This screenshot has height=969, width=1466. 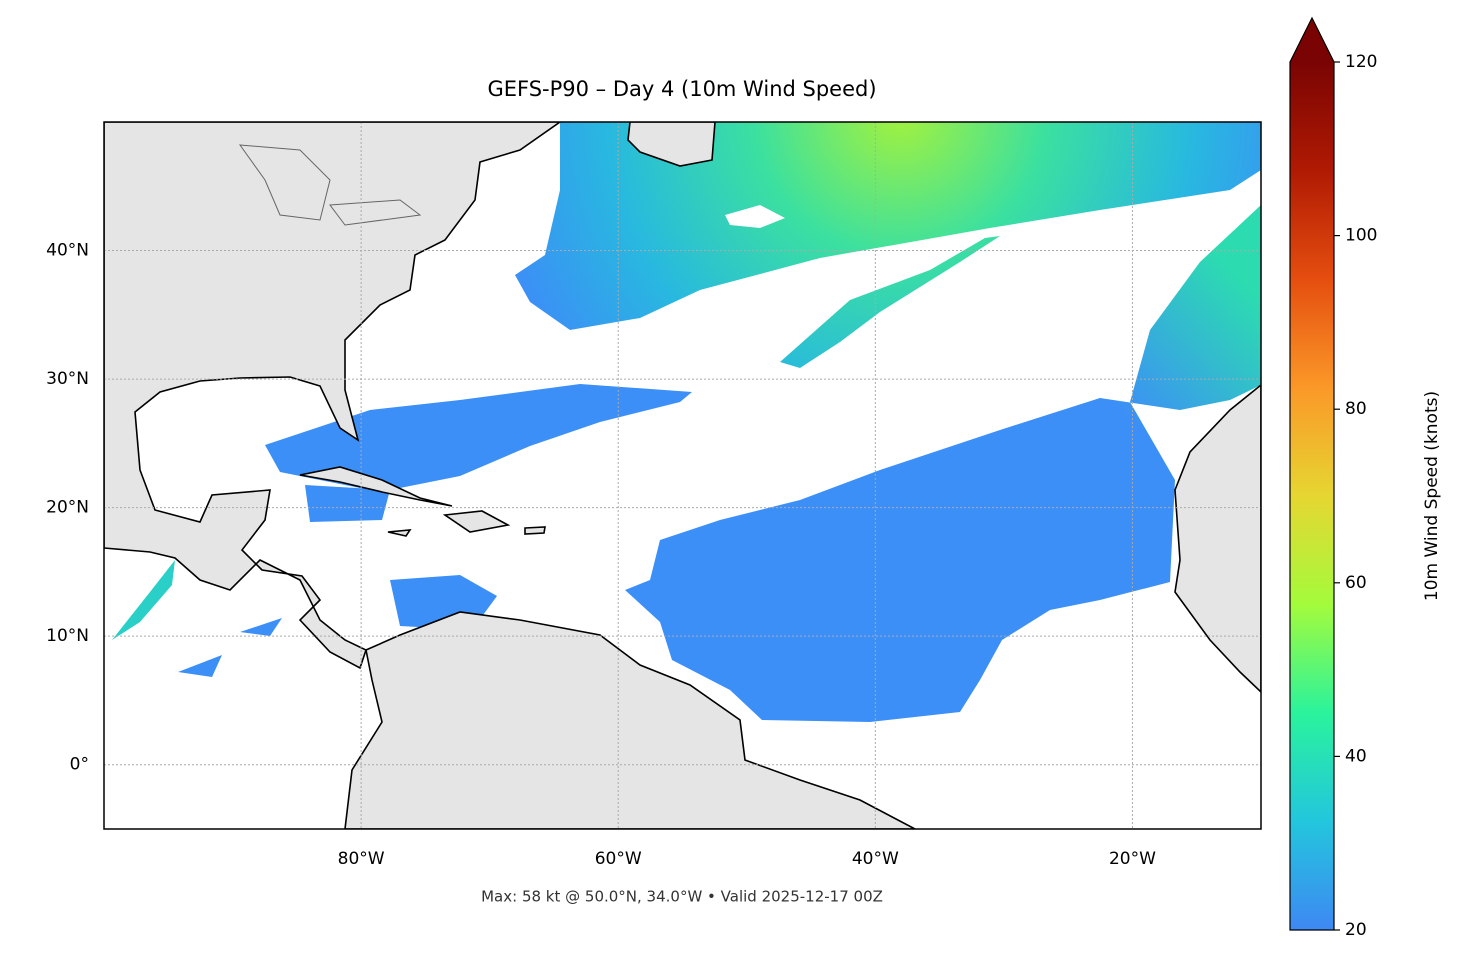 What do you see at coordinates (67, 636) in the screenshot?
I see `y-tick-label: 10°N` at bounding box center [67, 636].